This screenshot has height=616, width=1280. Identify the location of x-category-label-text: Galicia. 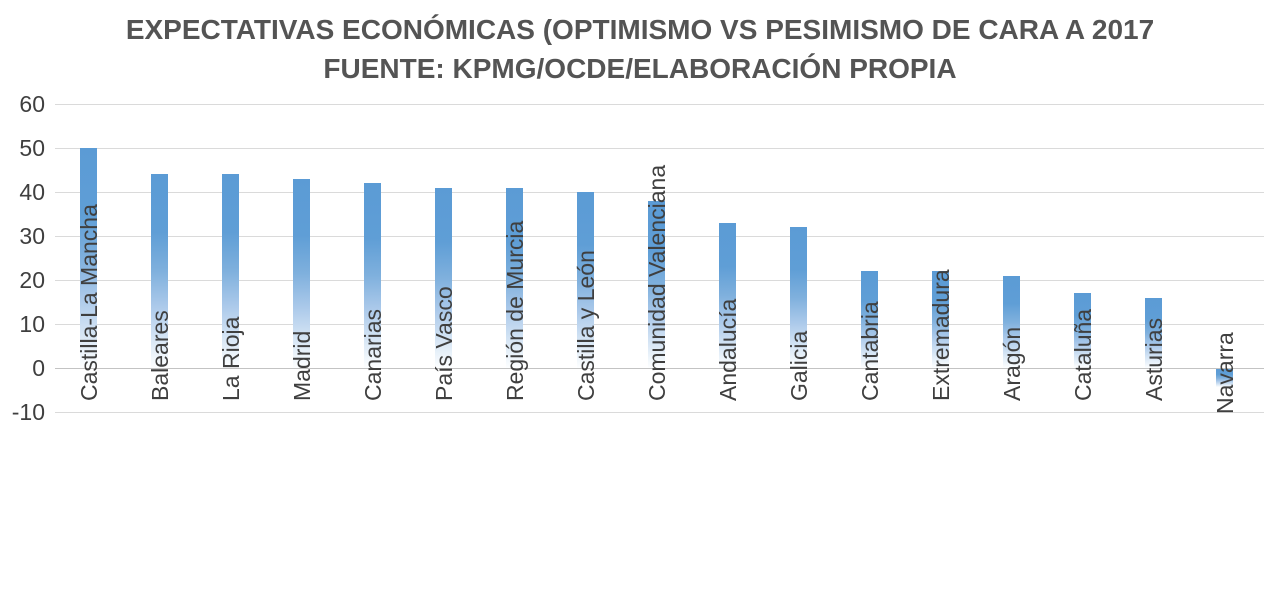
(799, 366).